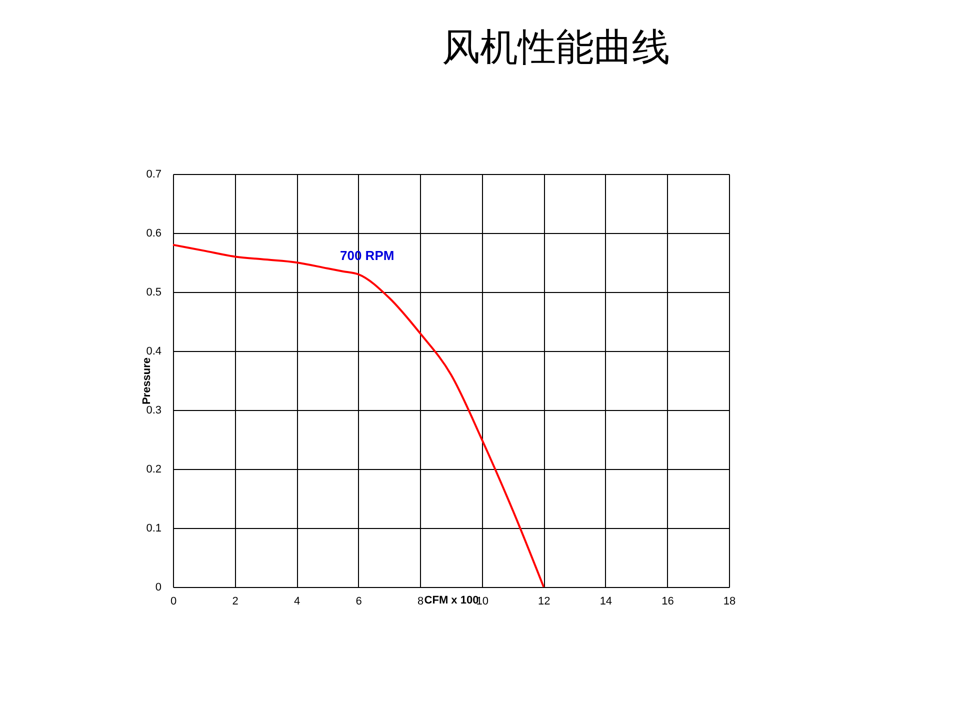 This screenshot has width=960, height=720. I want to click on y-tick-label: 0.1, so click(154, 528).